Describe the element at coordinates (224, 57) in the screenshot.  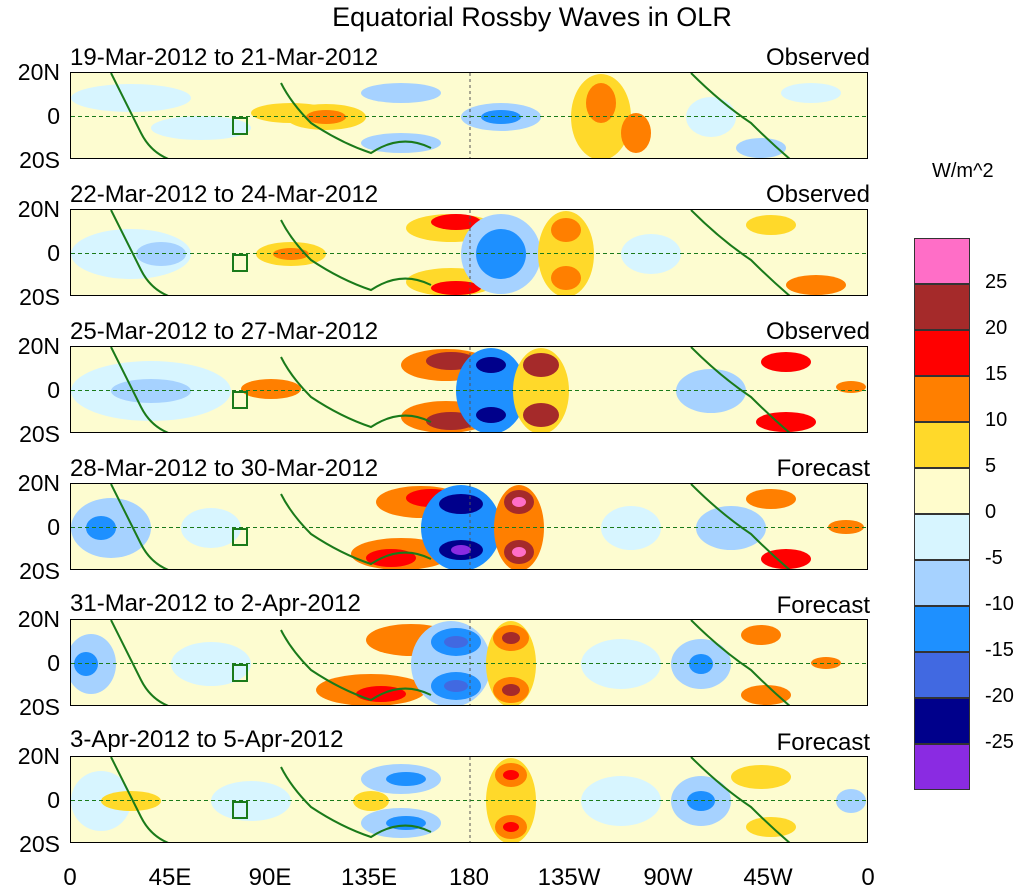
I see `panel-date-range: 19-Mar-2012 to 21-Mar-2012` at that location.